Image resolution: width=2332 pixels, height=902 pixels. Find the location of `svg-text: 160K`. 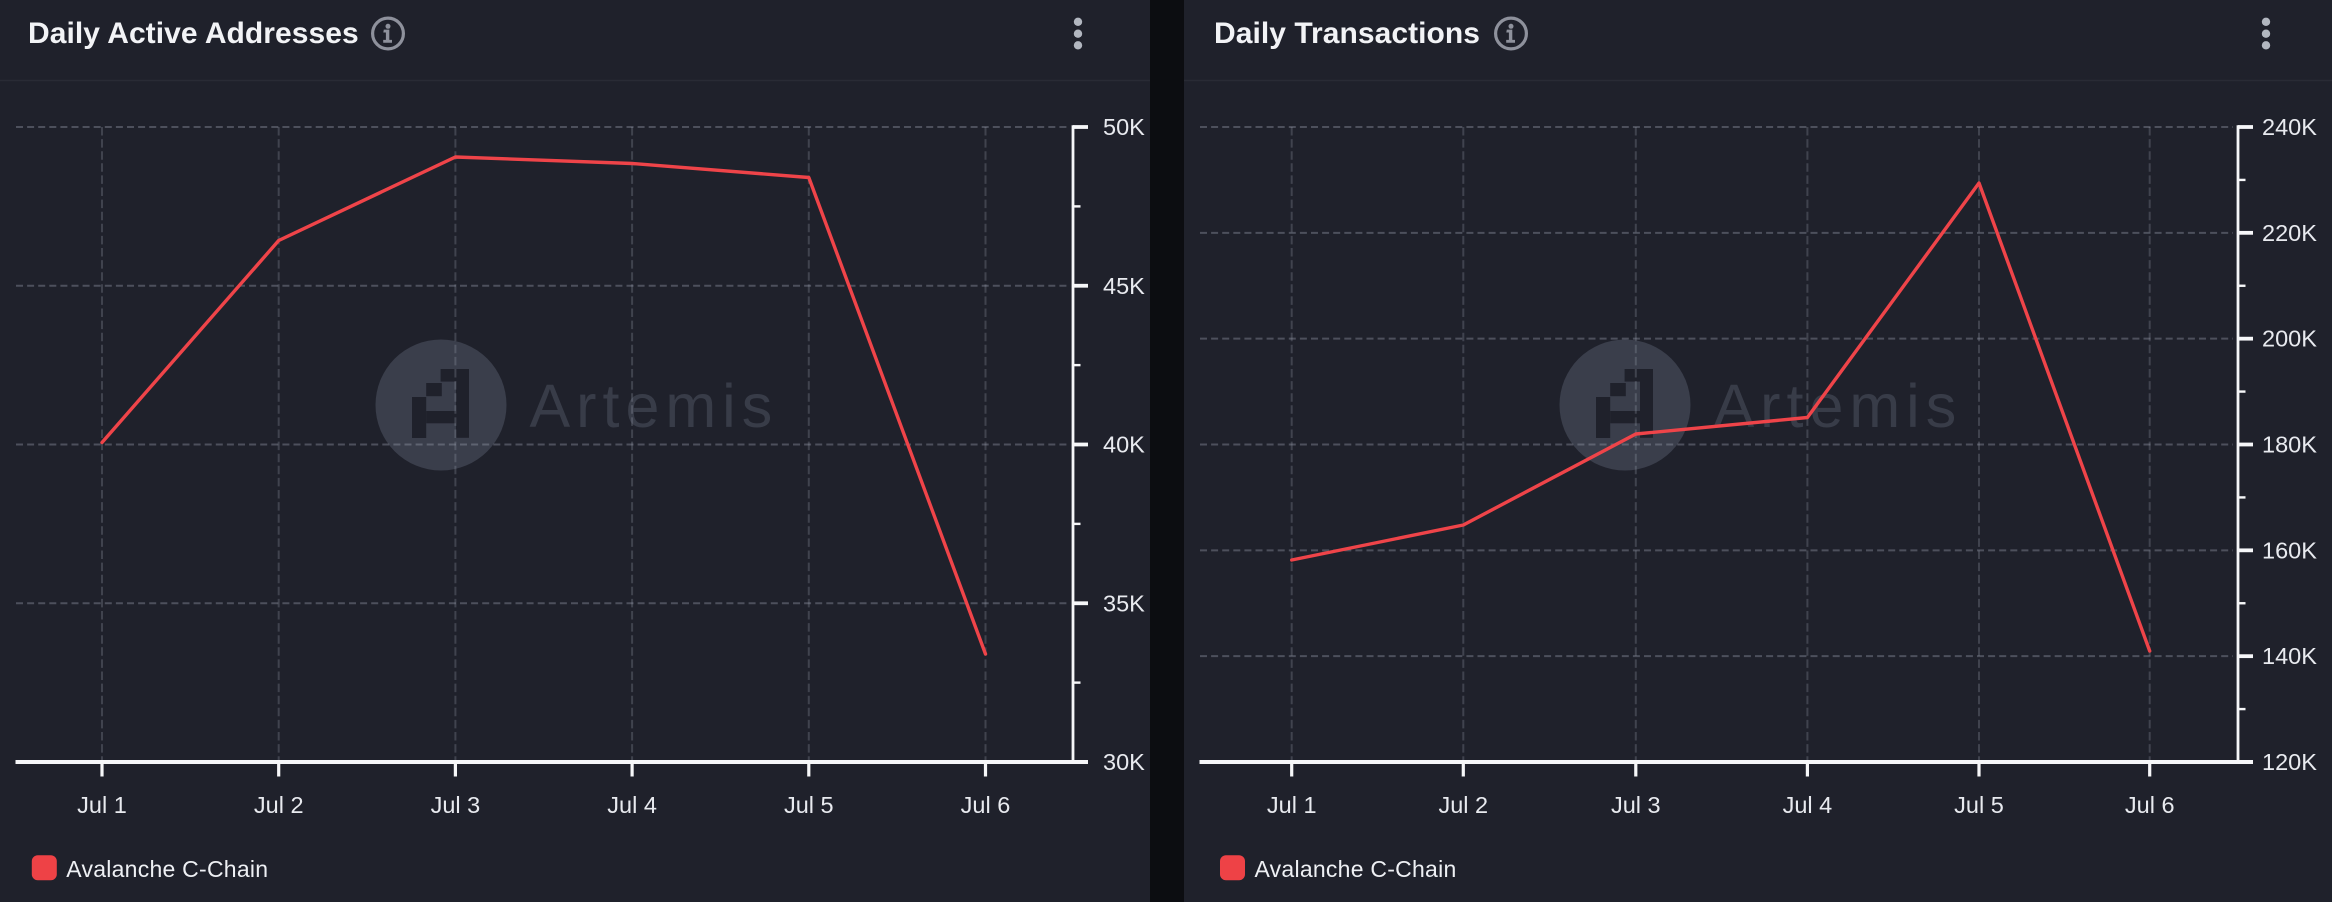

svg-text: 160K is located at coordinates (2289, 550).